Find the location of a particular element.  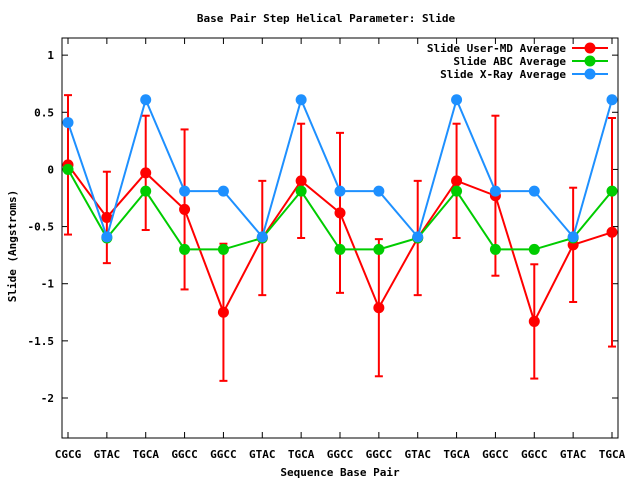

legend-item: Slide User-MD Average is located at coordinates (517, 48).